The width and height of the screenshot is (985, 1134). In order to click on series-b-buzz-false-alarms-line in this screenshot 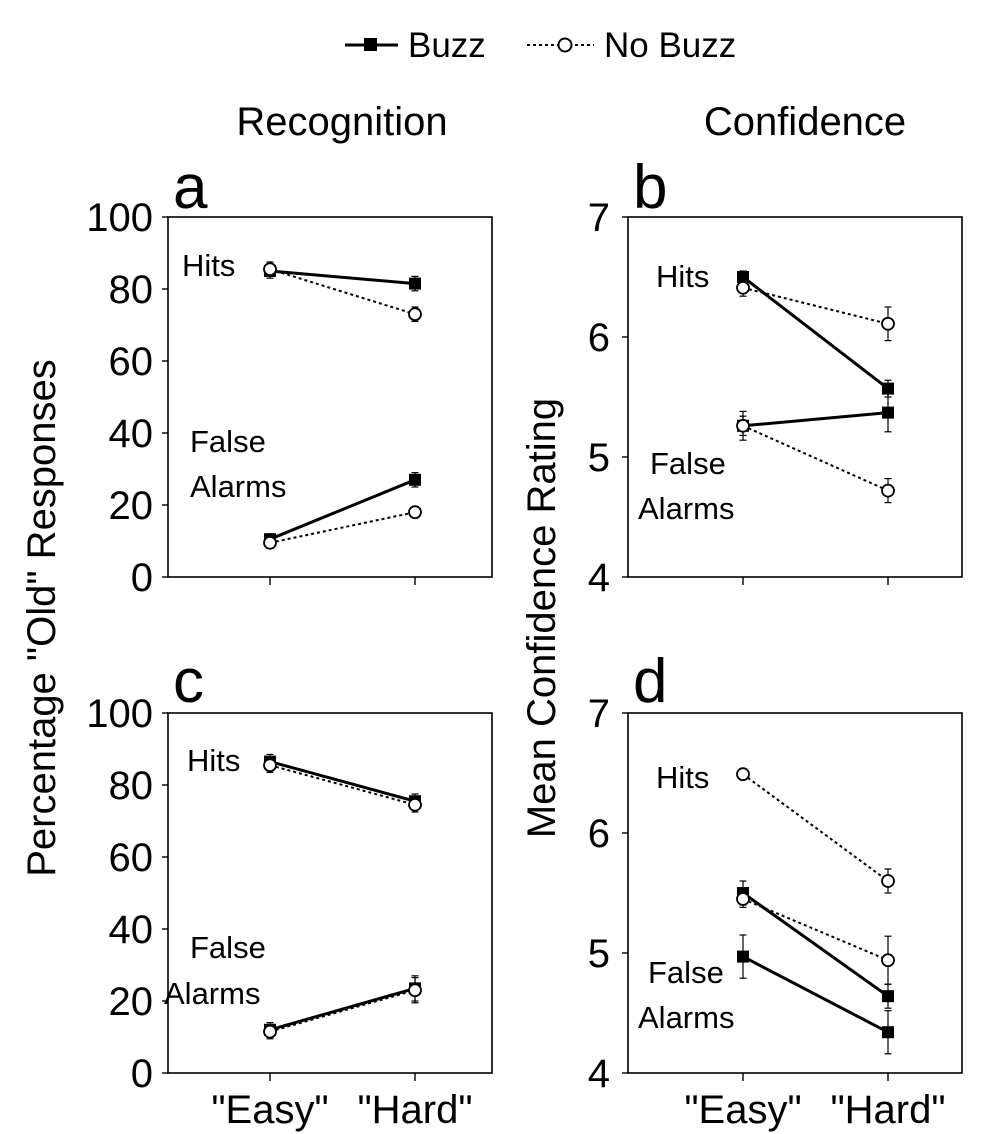, I will do `click(815, 419)`.